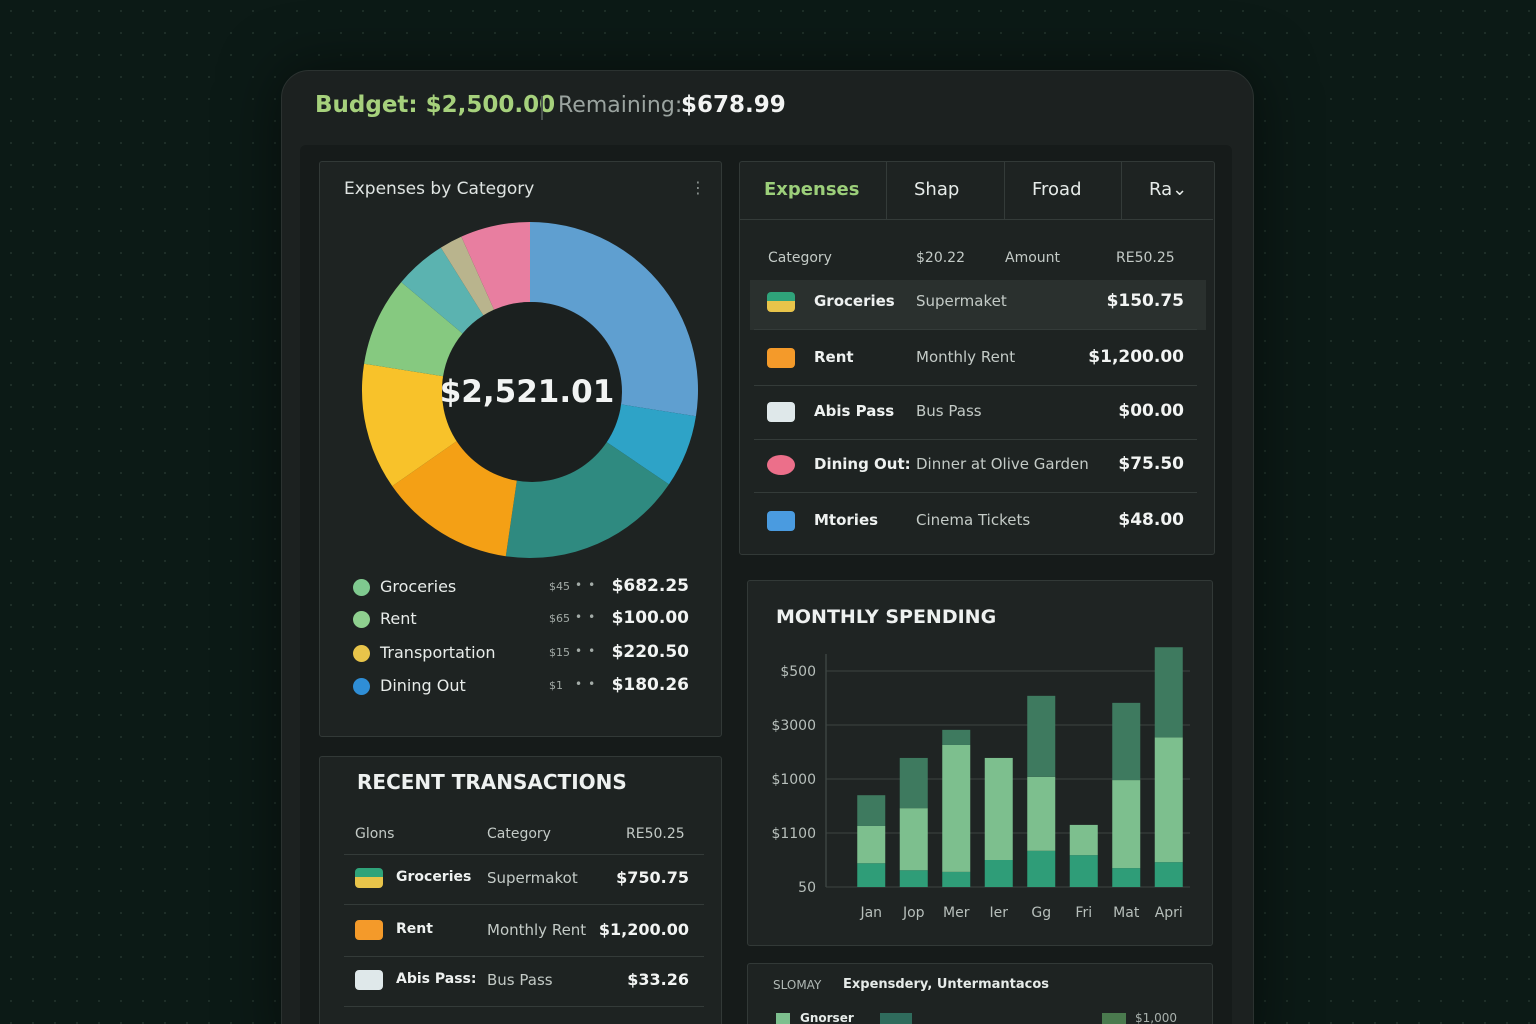  I want to click on y-tick-label: $3000, so click(793, 726).